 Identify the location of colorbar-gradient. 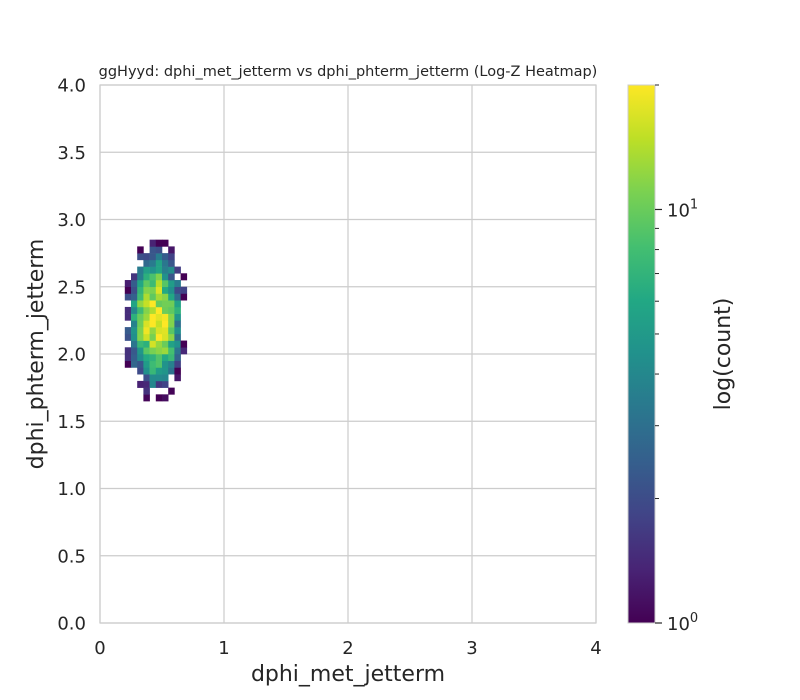
(641, 354).